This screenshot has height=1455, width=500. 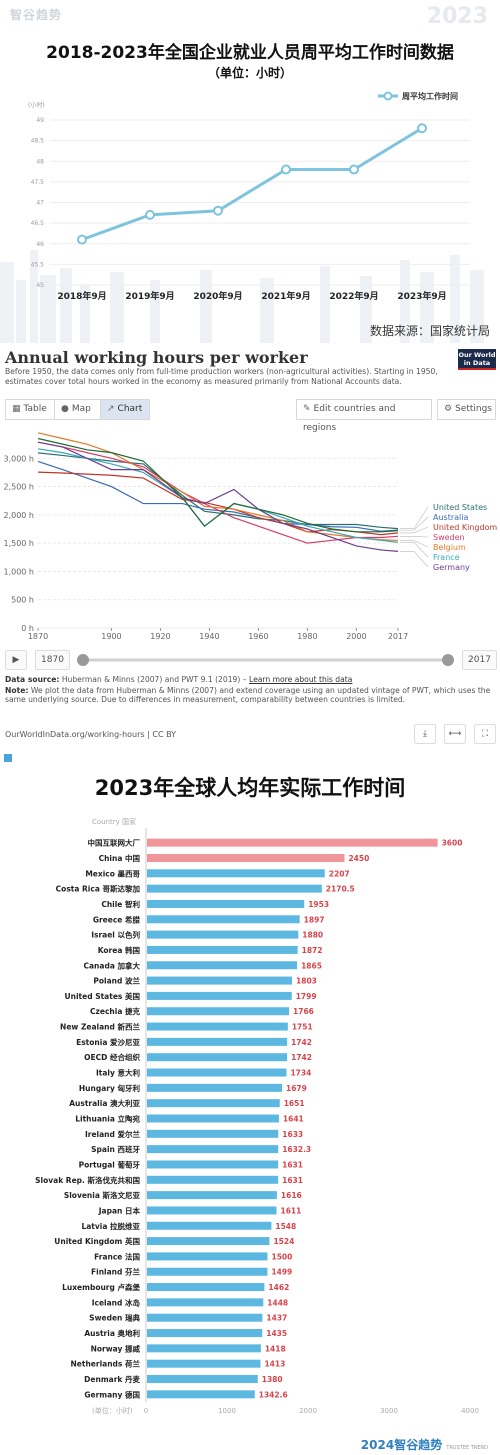 I want to click on value-label: 1548, so click(x=285, y=1226).